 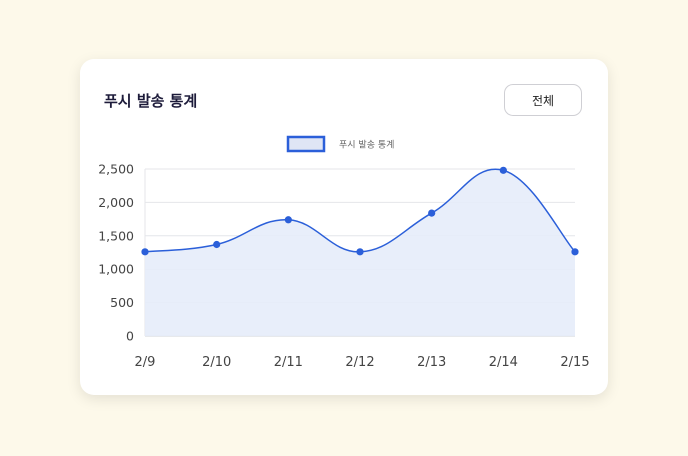 I want to click on x-tick-label: 2/9, so click(x=145, y=362).